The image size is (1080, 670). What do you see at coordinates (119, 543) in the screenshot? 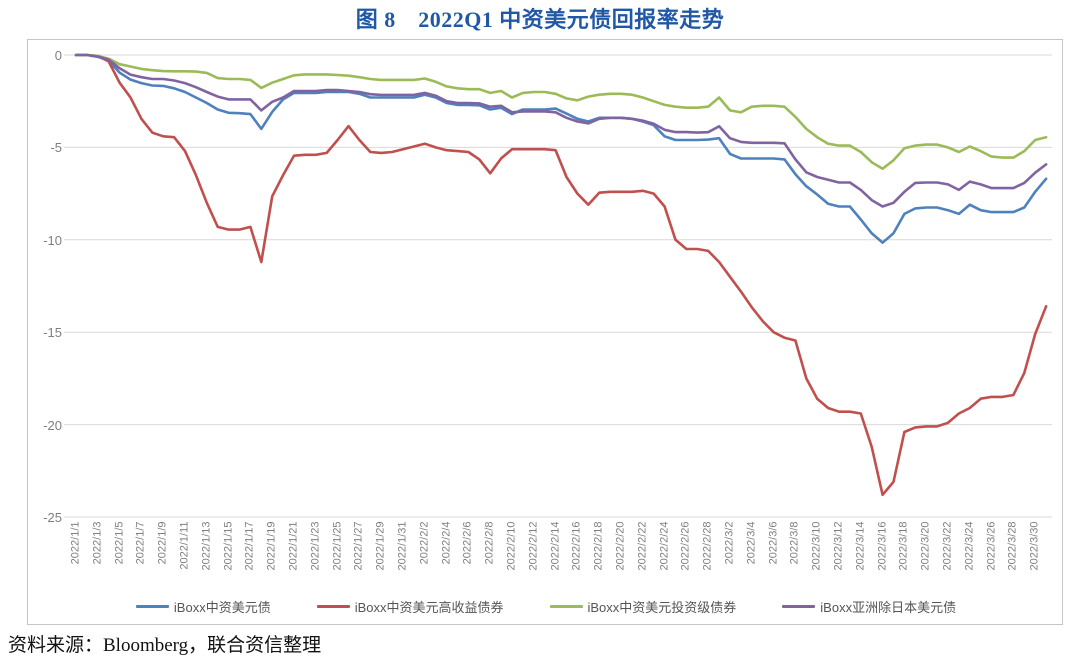
I see `x-tick-label: 2022/1/5` at bounding box center [119, 543].